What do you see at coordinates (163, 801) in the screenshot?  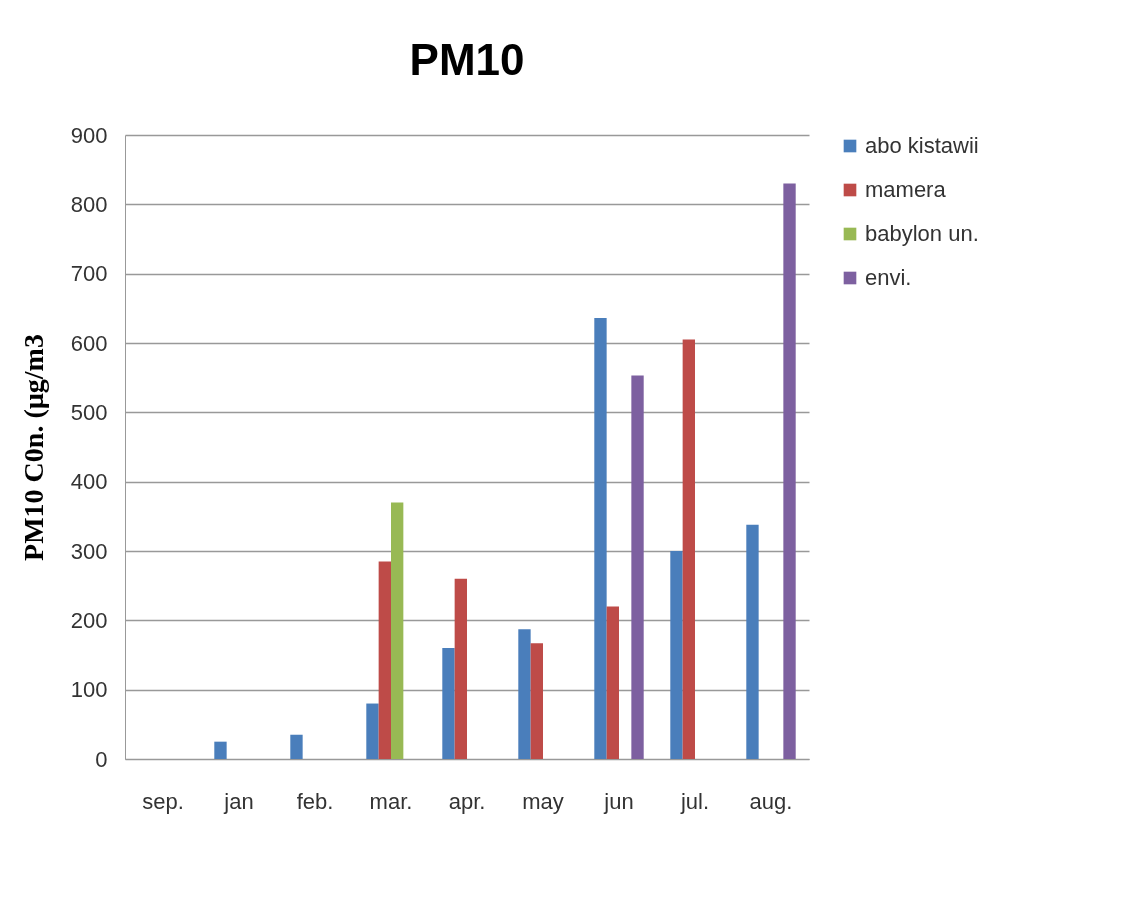 I see `x-tick-label: sep.` at bounding box center [163, 801].